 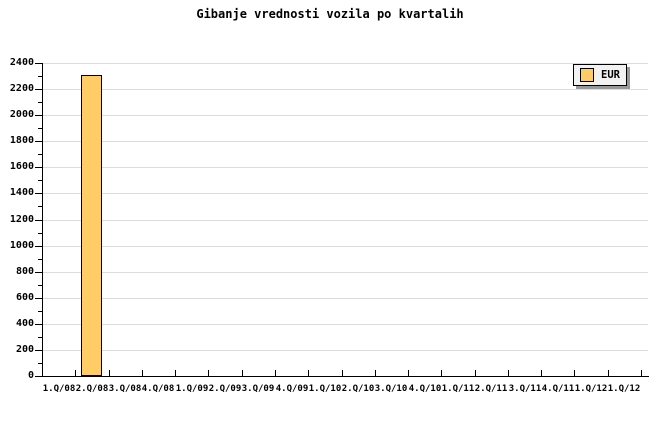 I want to click on x-tick-label: 4.Q/11, so click(x=558, y=389).